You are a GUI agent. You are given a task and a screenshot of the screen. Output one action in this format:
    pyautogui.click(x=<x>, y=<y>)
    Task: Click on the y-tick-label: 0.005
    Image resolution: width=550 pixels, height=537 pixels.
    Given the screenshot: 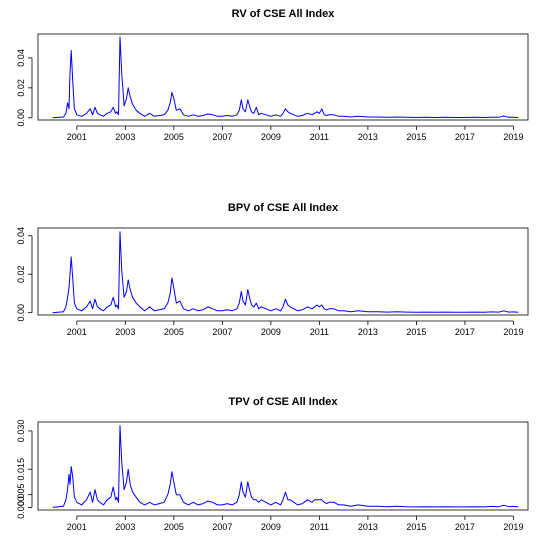 What is the action you would take?
    pyautogui.click(x=21, y=494)
    